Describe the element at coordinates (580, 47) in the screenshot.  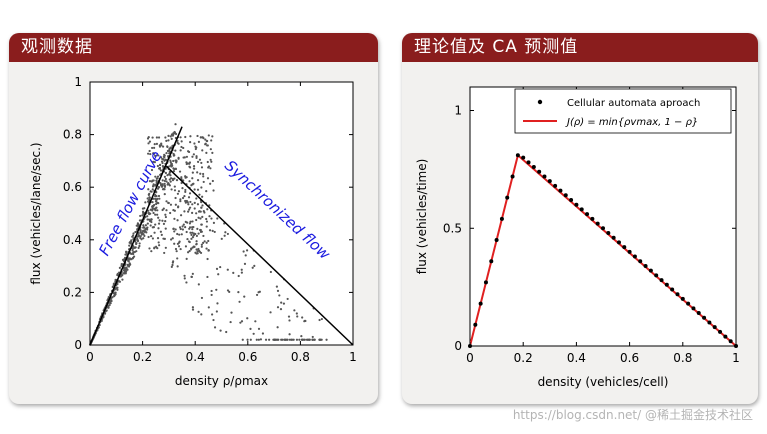
I see `theory-ca-title: 理论值及 CA 预测值` at that location.